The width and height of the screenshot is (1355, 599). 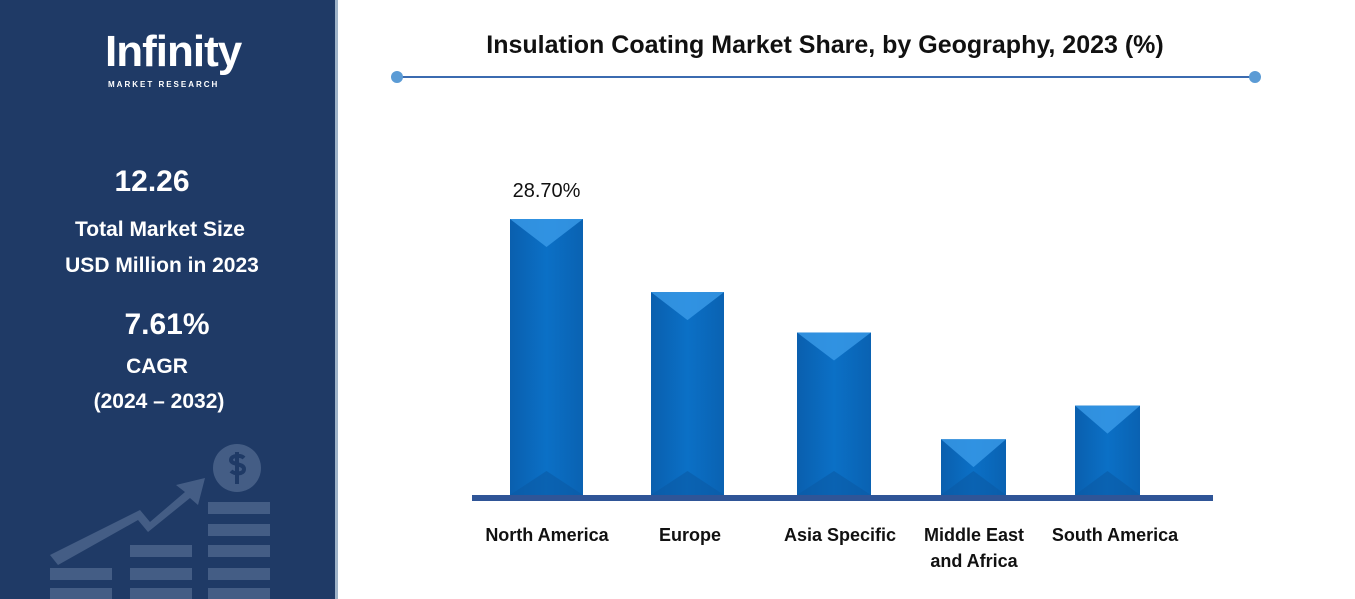 I want to click on x-axis, so click(x=842, y=498).